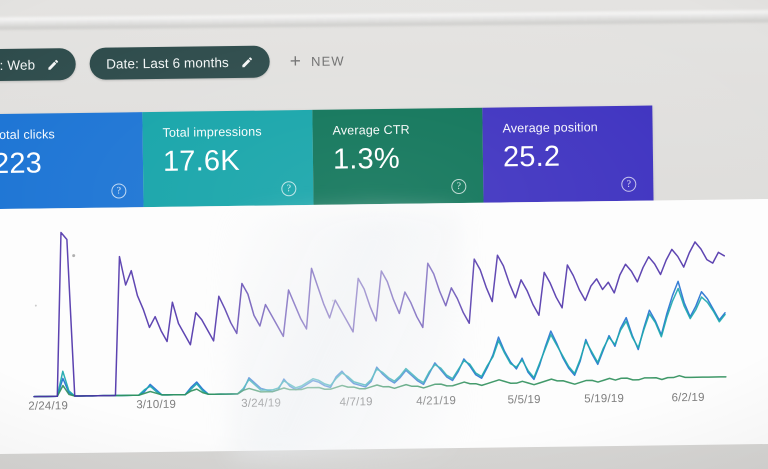 The image size is (768, 469). What do you see at coordinates (27, 135) in the screenshot?
I see `metric-card-label: Total clicks` at bounding box center [27, 135].